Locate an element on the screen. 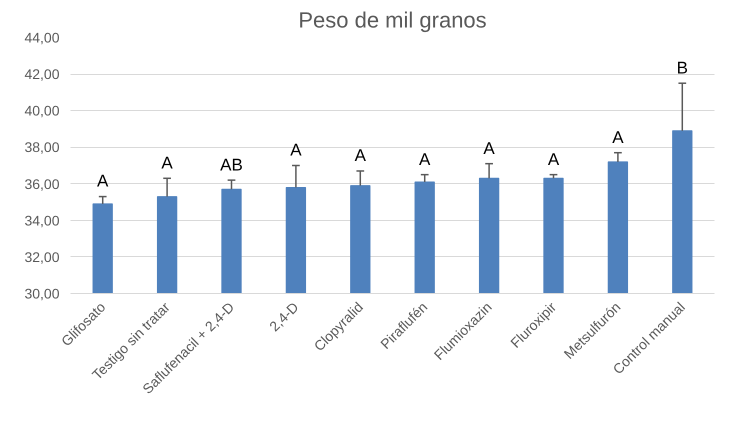  y-tick-label: 42,00 is located at coordinates (42, 74).